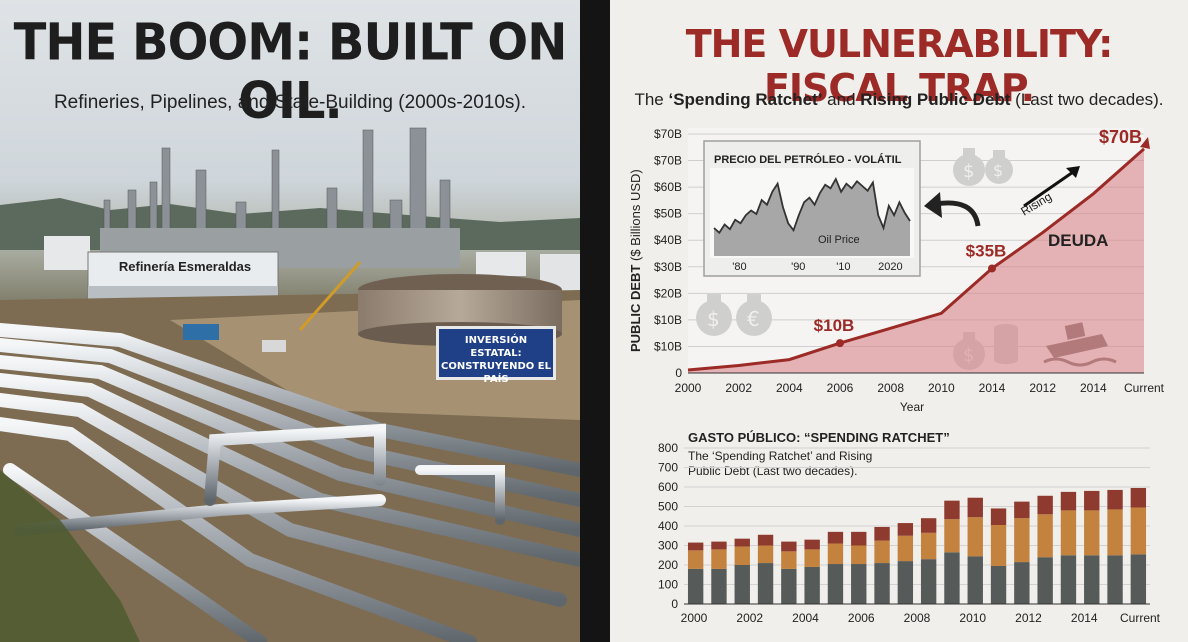  Describe the element at coordinates (983, 167) in the screenshot. I see `money-bag-icon: $ $` at that location.